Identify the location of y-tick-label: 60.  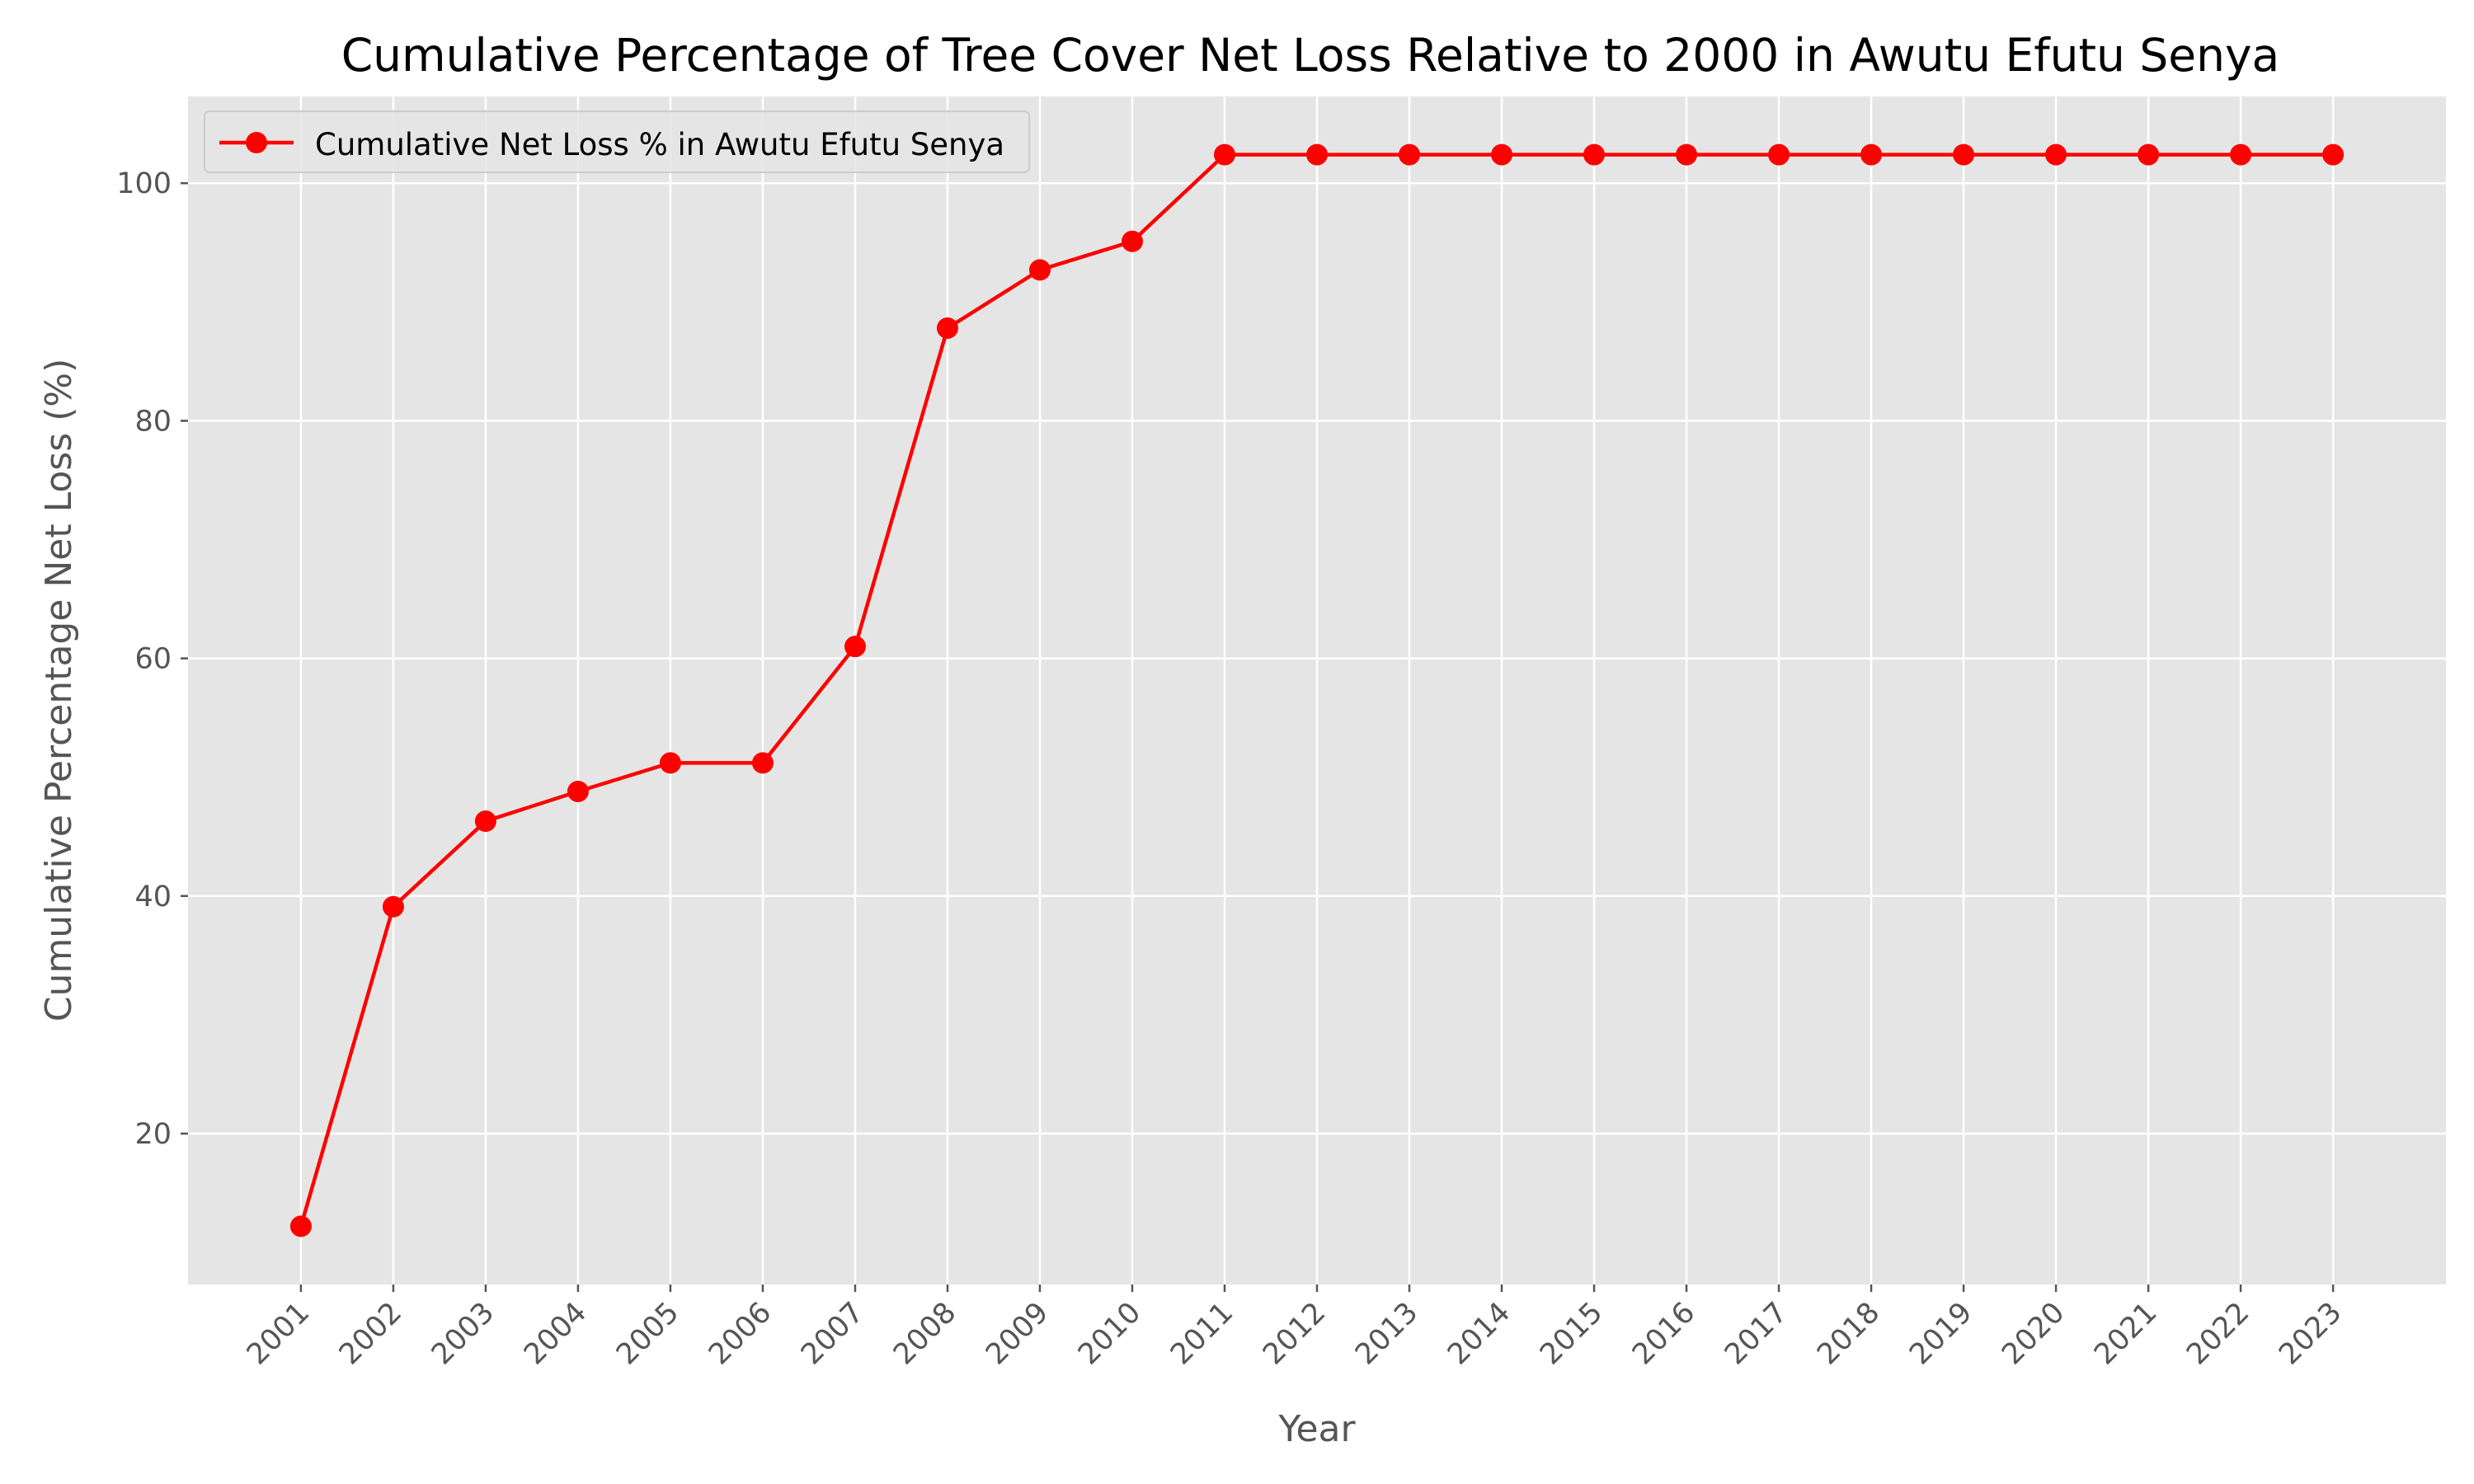
(153, 659).